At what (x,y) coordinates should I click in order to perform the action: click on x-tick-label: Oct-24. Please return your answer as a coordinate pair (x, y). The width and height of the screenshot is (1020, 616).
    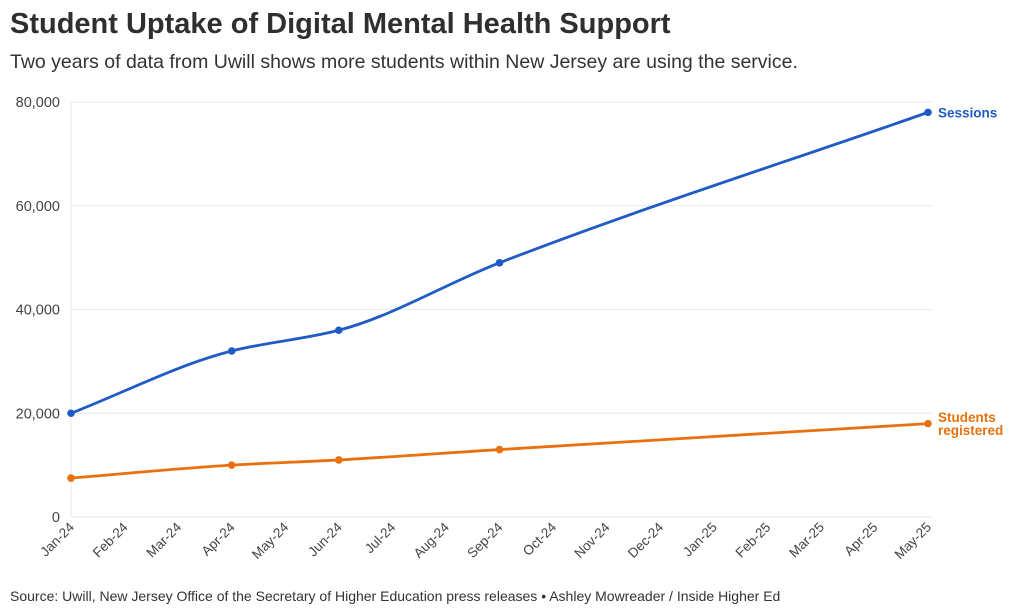
    Looking at the image, I should click on (540, 539).